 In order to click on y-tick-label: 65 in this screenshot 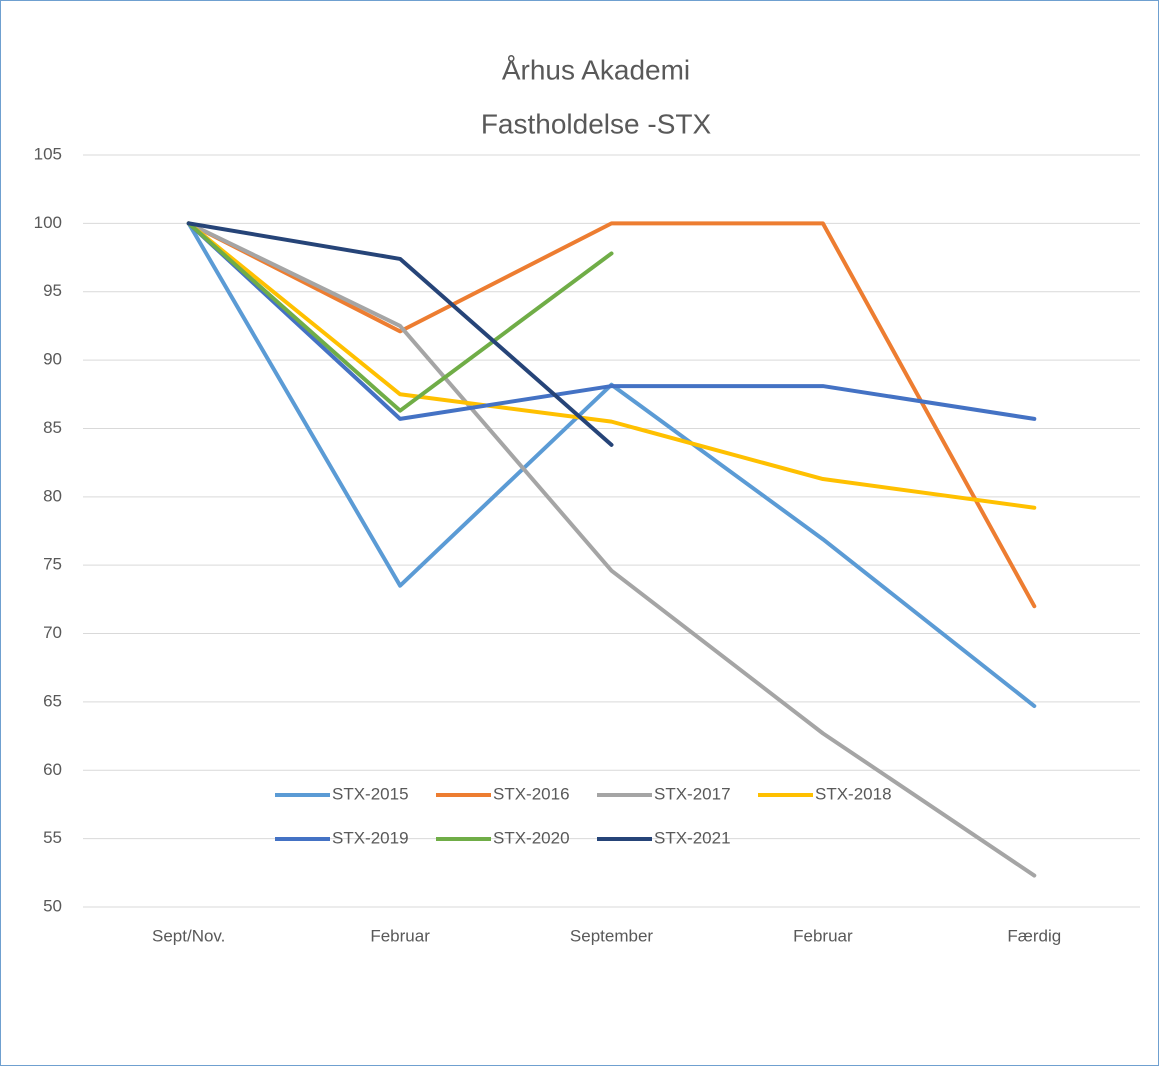, I will do `click(52, 700)`.